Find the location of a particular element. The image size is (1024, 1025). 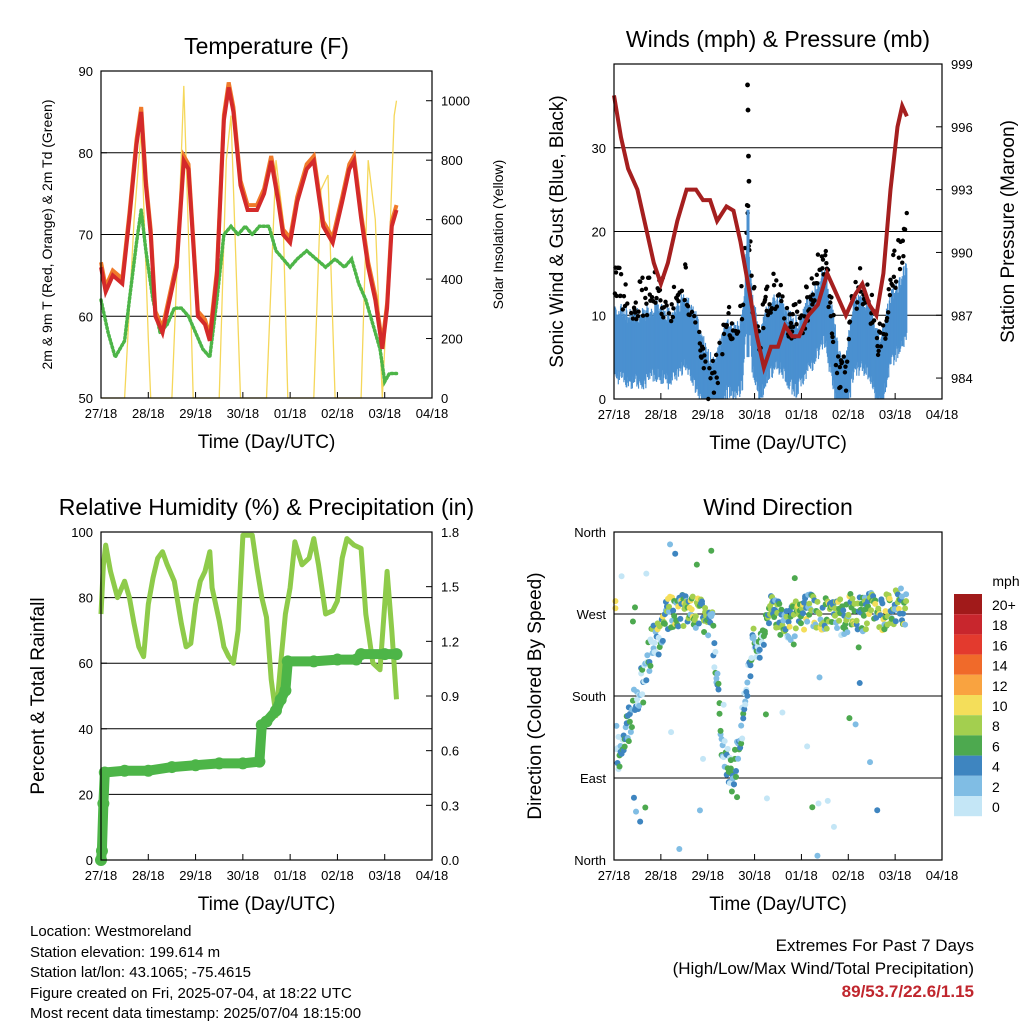

y2-tick-label: 993 is located at coordinates (962, 190).